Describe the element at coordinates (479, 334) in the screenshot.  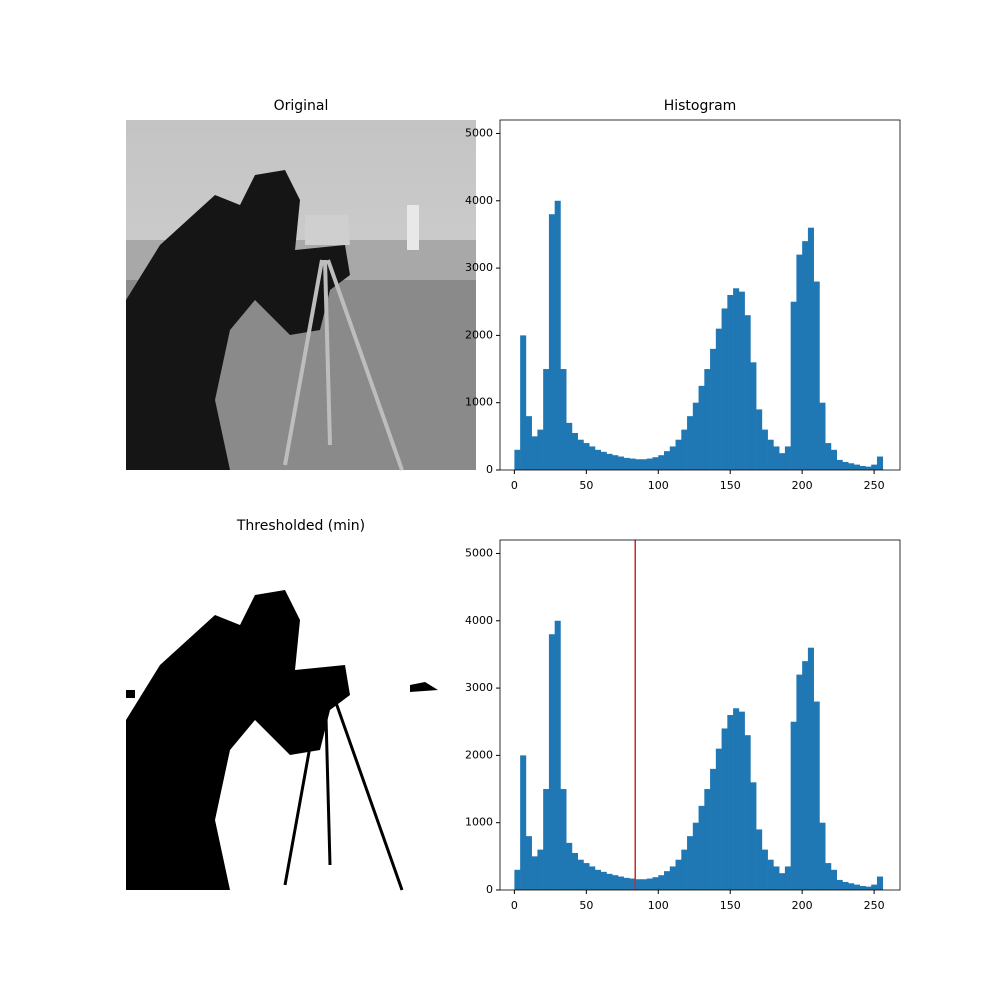
I see `y-tick-label: 2000` at that location.